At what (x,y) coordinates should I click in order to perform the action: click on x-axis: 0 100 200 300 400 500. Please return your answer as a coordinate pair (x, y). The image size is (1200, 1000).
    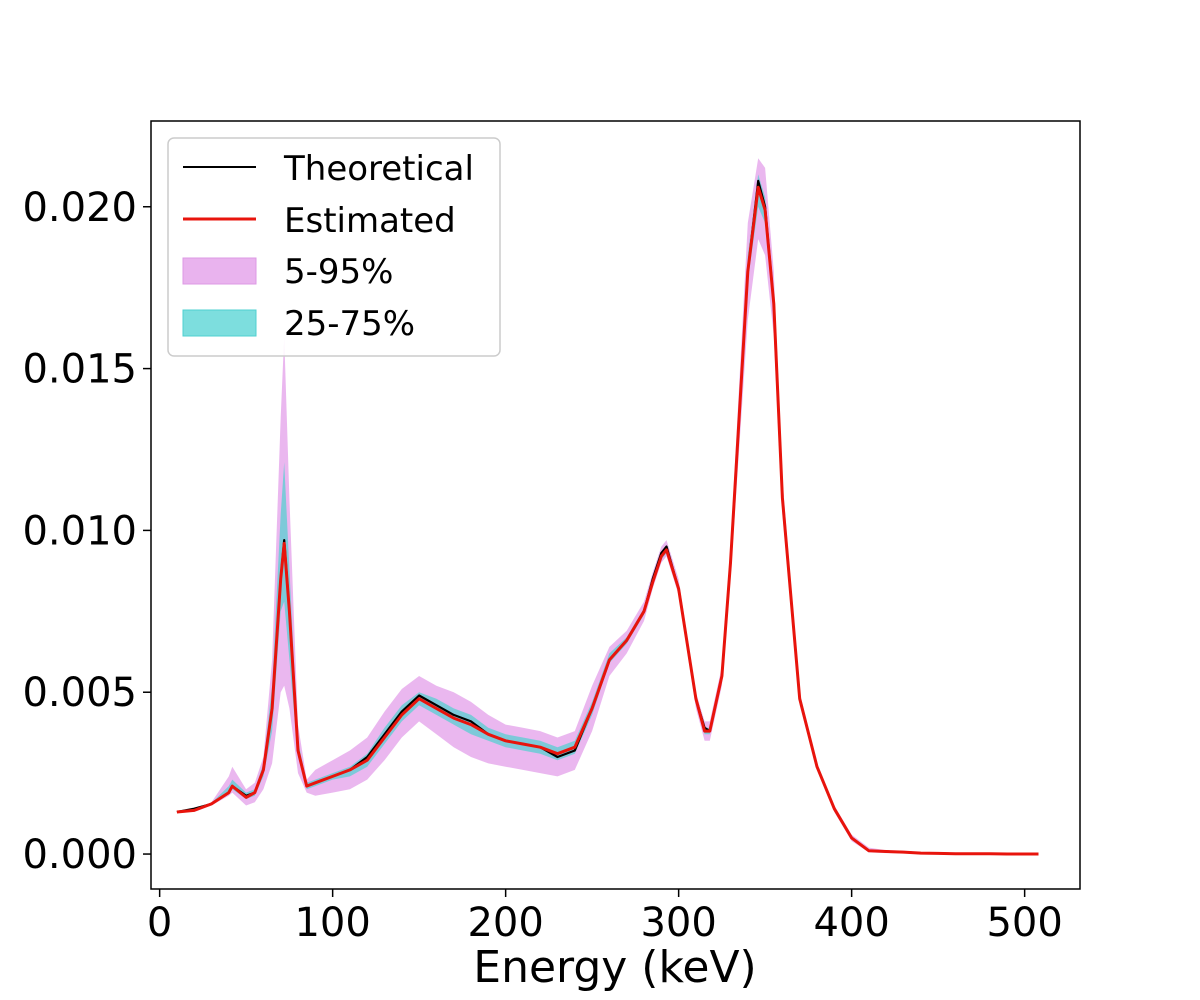
    Looking at the image, I should click on (605, 917).